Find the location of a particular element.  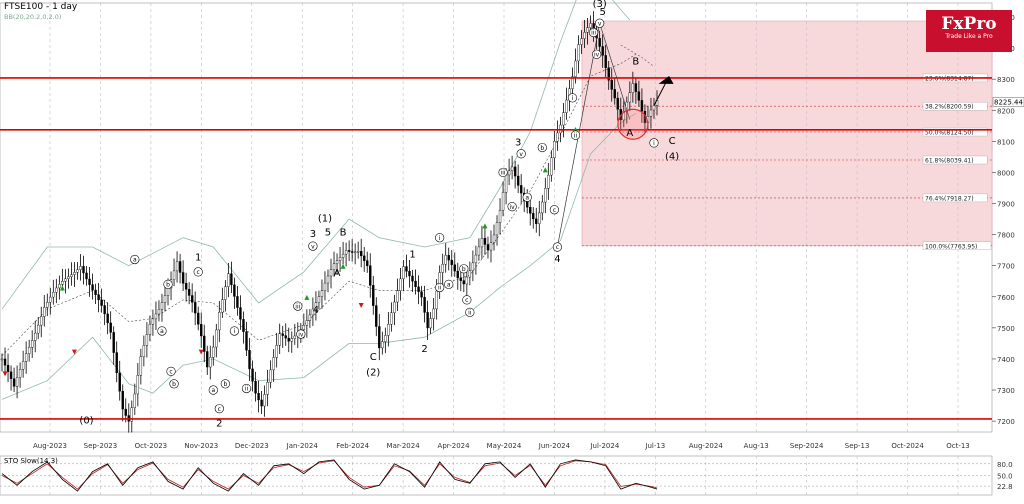

x-tick-label: Aug-2024 is located at coordinates (706, 446).